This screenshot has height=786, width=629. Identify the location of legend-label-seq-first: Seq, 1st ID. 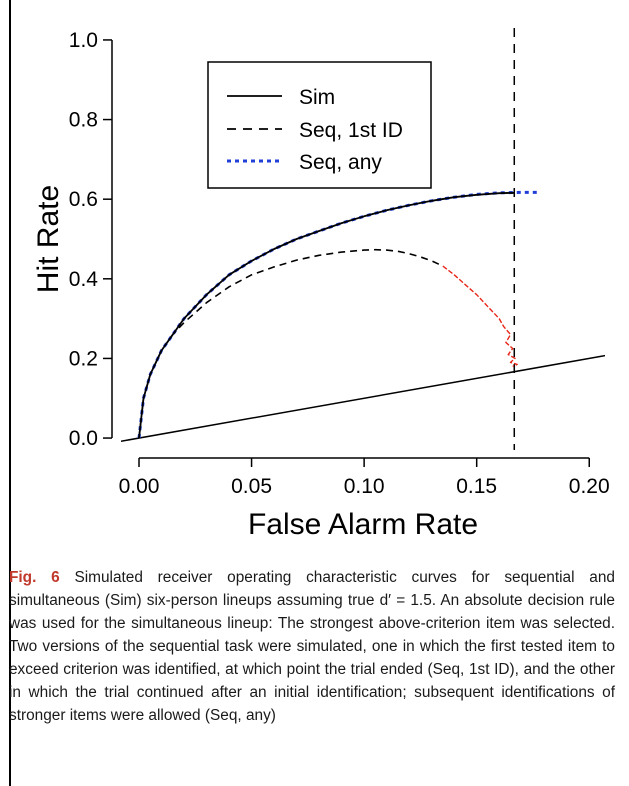
(351, 130).